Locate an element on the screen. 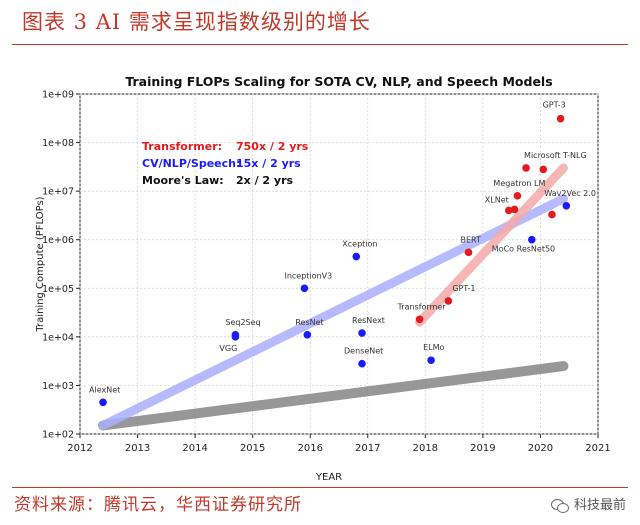 The image size is (640, 525). point-label: MoCo ResNet50 is located at coordinates (523, 249).